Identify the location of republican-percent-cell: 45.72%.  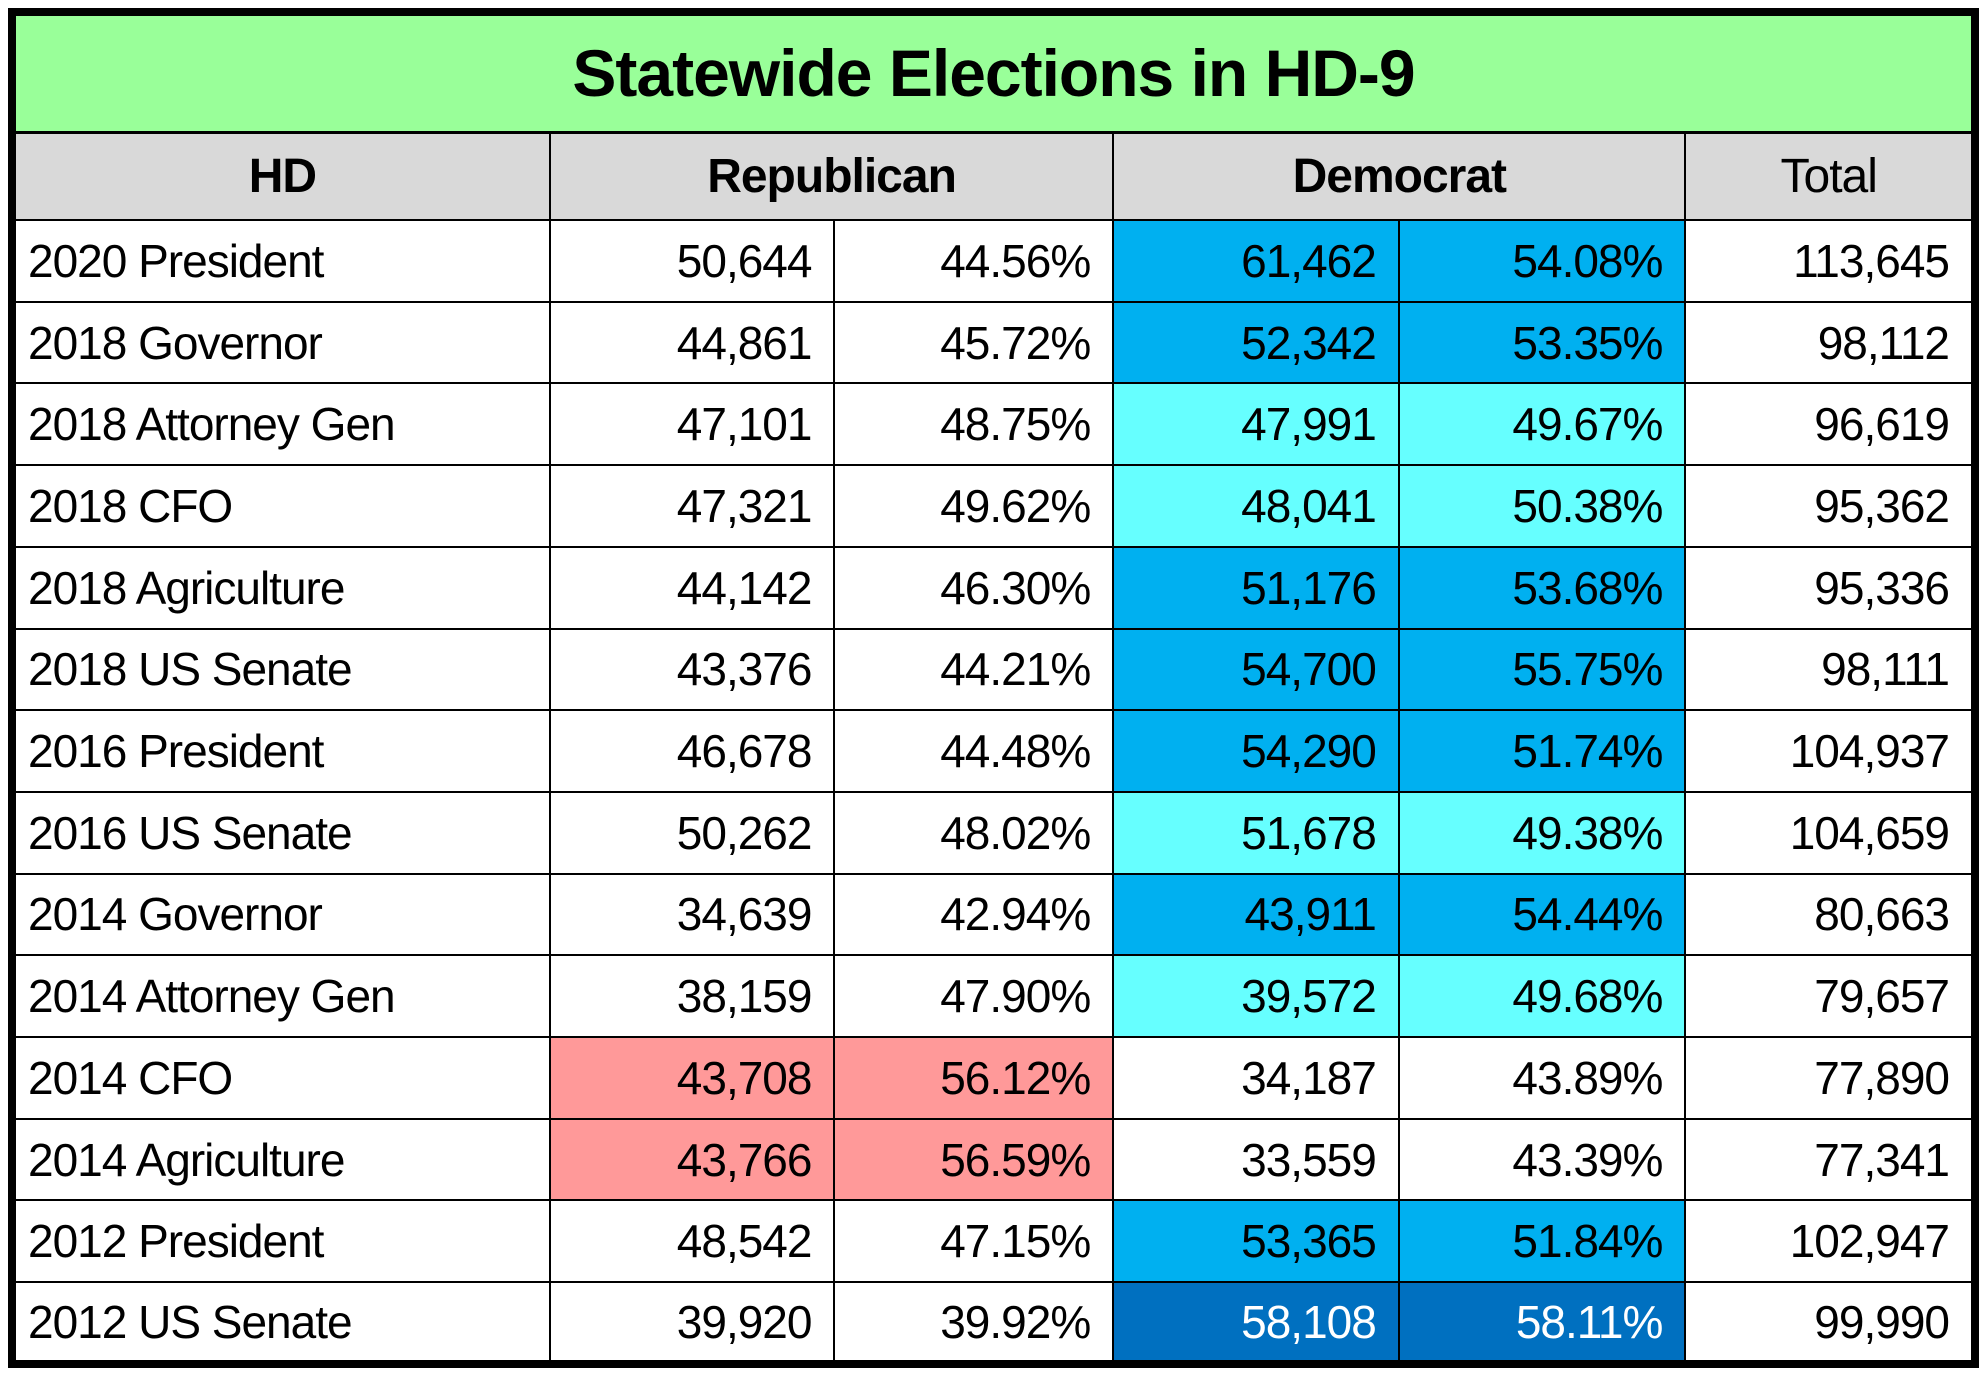
(974, 342).